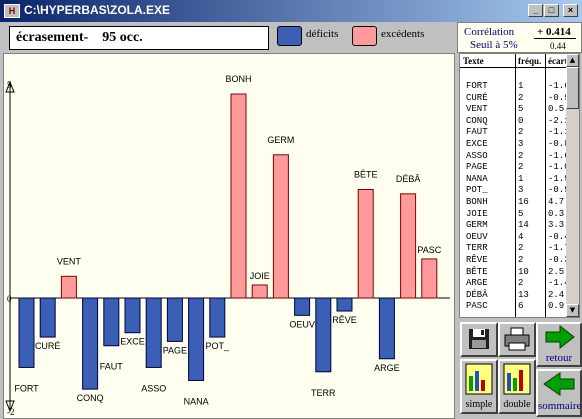 Image resolution: width=582 pixels, height=419 pixels. I want to click on cell-word: PASC, so click(477, 306).